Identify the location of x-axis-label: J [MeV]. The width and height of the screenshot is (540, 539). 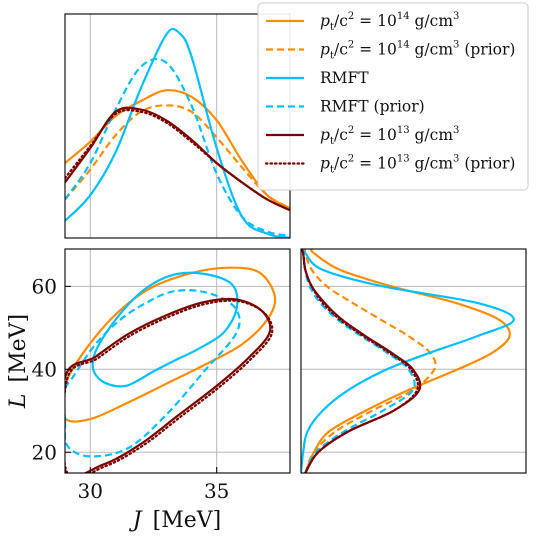
(175, 520).